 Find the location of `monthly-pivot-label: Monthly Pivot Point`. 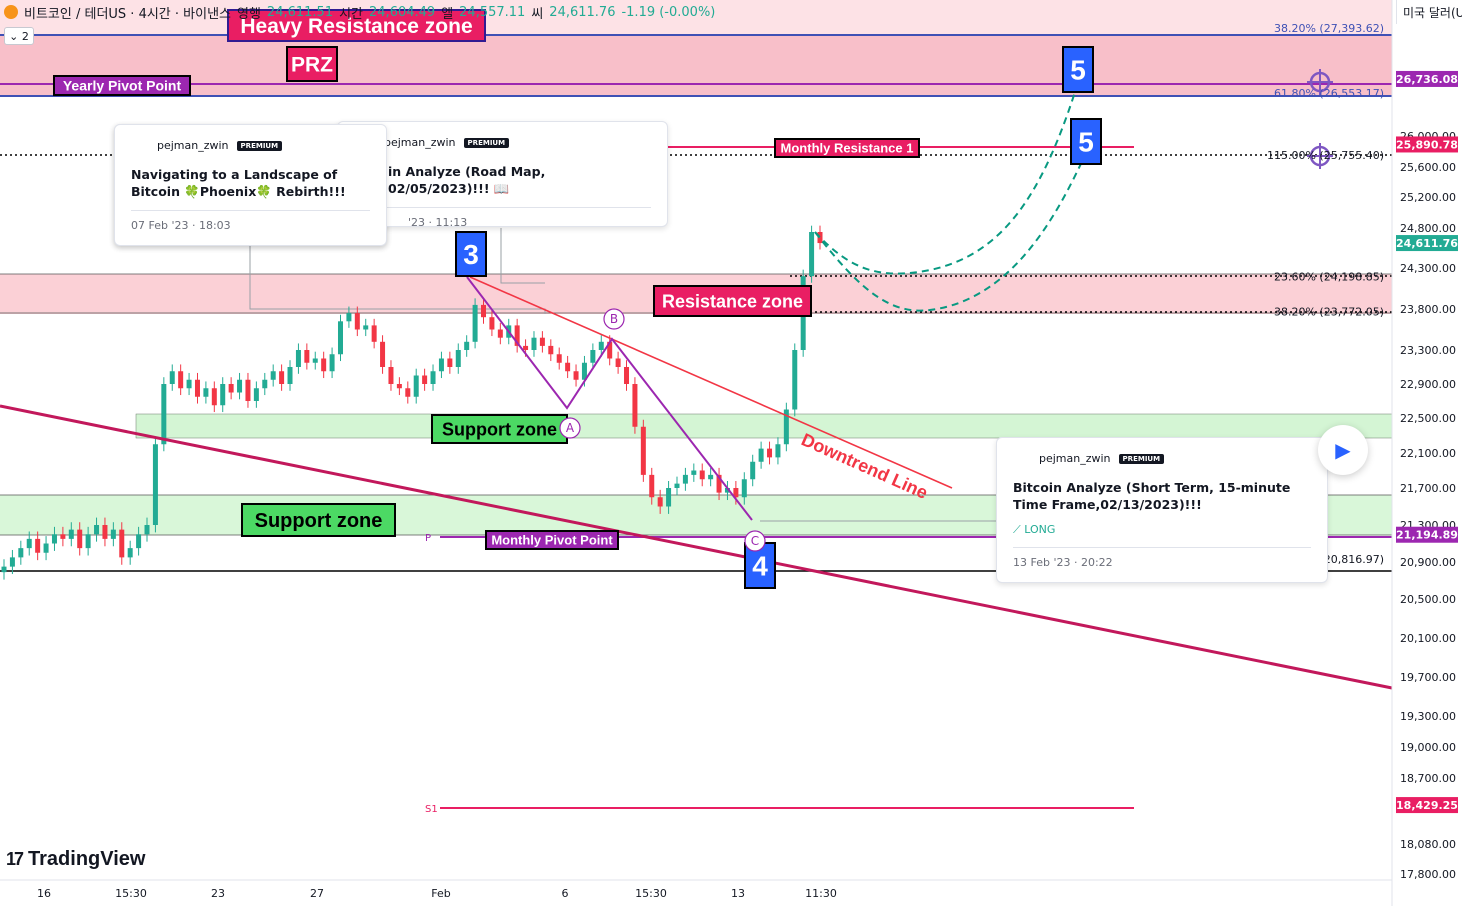

monthly-pivot-label: Monthly Pivot Point is located at coordinates (552, 540).